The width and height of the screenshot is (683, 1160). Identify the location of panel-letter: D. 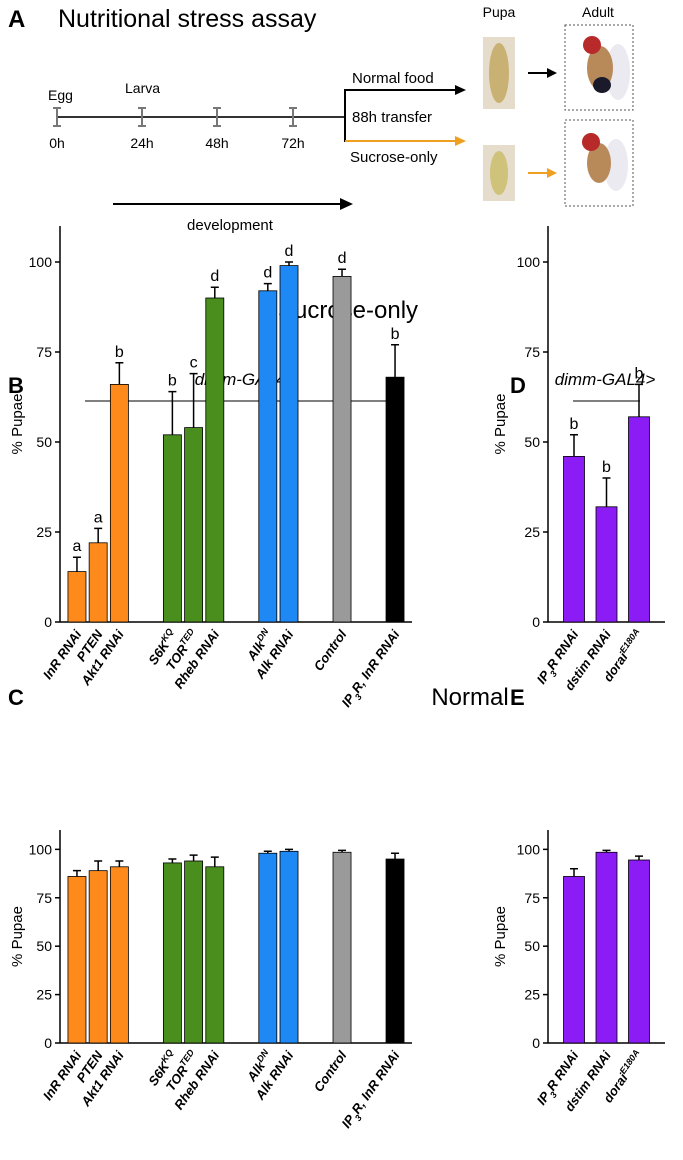
(518, 385).